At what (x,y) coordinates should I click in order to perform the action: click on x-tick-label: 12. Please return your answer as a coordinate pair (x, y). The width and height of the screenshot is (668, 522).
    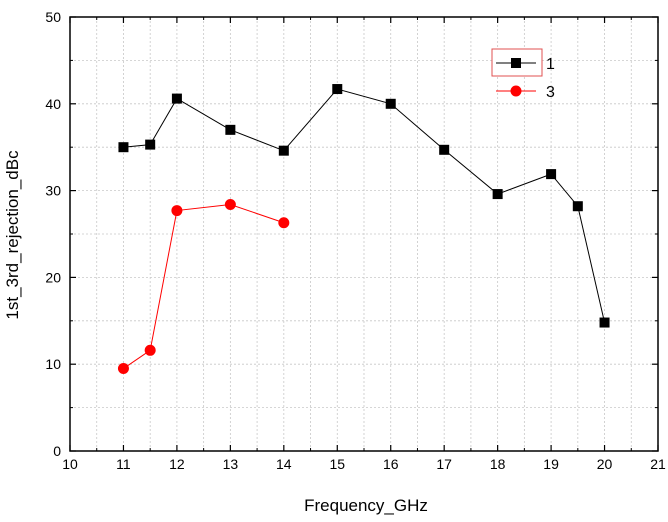
    Looking at the image, I should click on (177, 464).